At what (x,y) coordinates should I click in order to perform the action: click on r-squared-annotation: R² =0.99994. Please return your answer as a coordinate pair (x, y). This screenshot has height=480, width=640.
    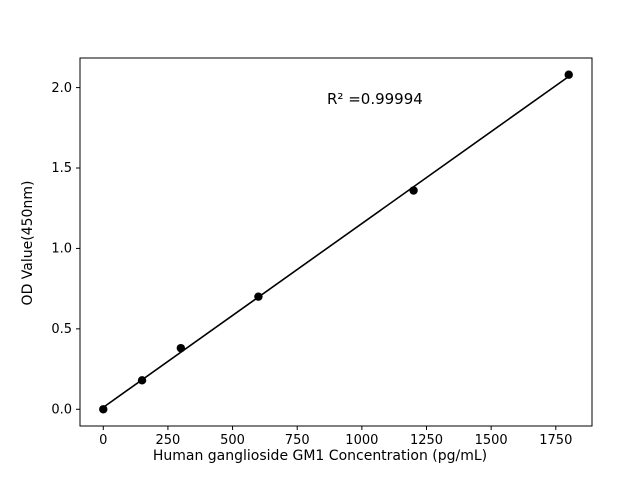
    Looking at the image, I should click on (375, 99).